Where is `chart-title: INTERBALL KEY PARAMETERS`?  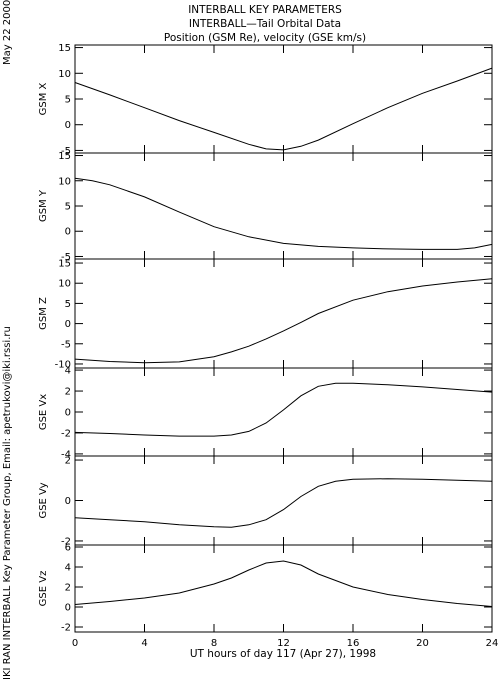 chart-title: INTERBALL KEY PARAMETERS is located at coordinates (265, 10).